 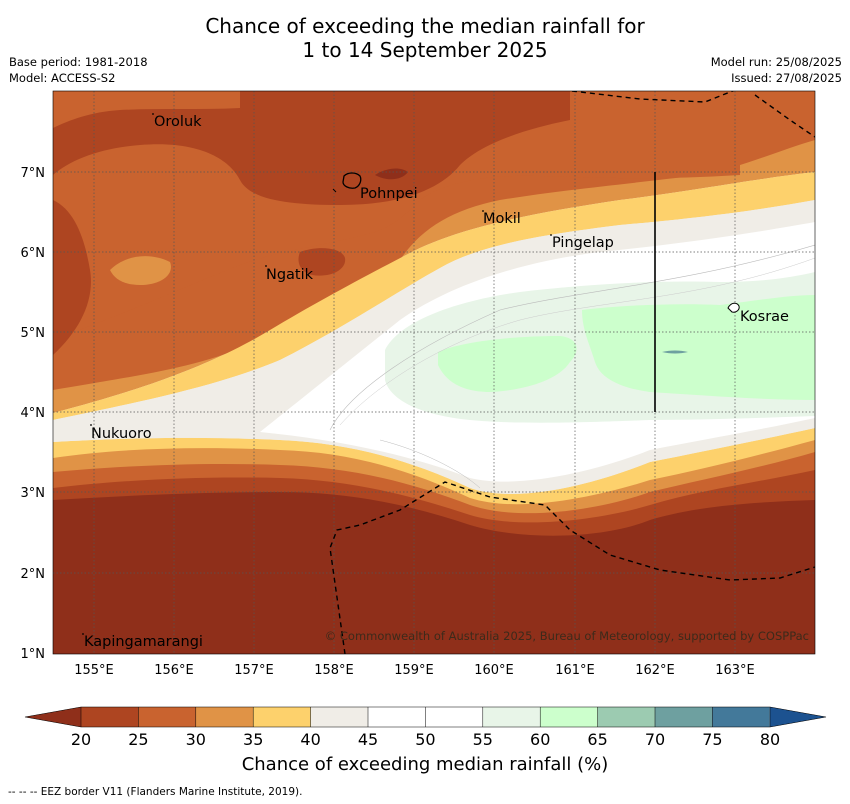 What do you see at coordinates (254, 670) in the screenshot?
I see `lon-label: 157°E` at bounding box center [254, 670].